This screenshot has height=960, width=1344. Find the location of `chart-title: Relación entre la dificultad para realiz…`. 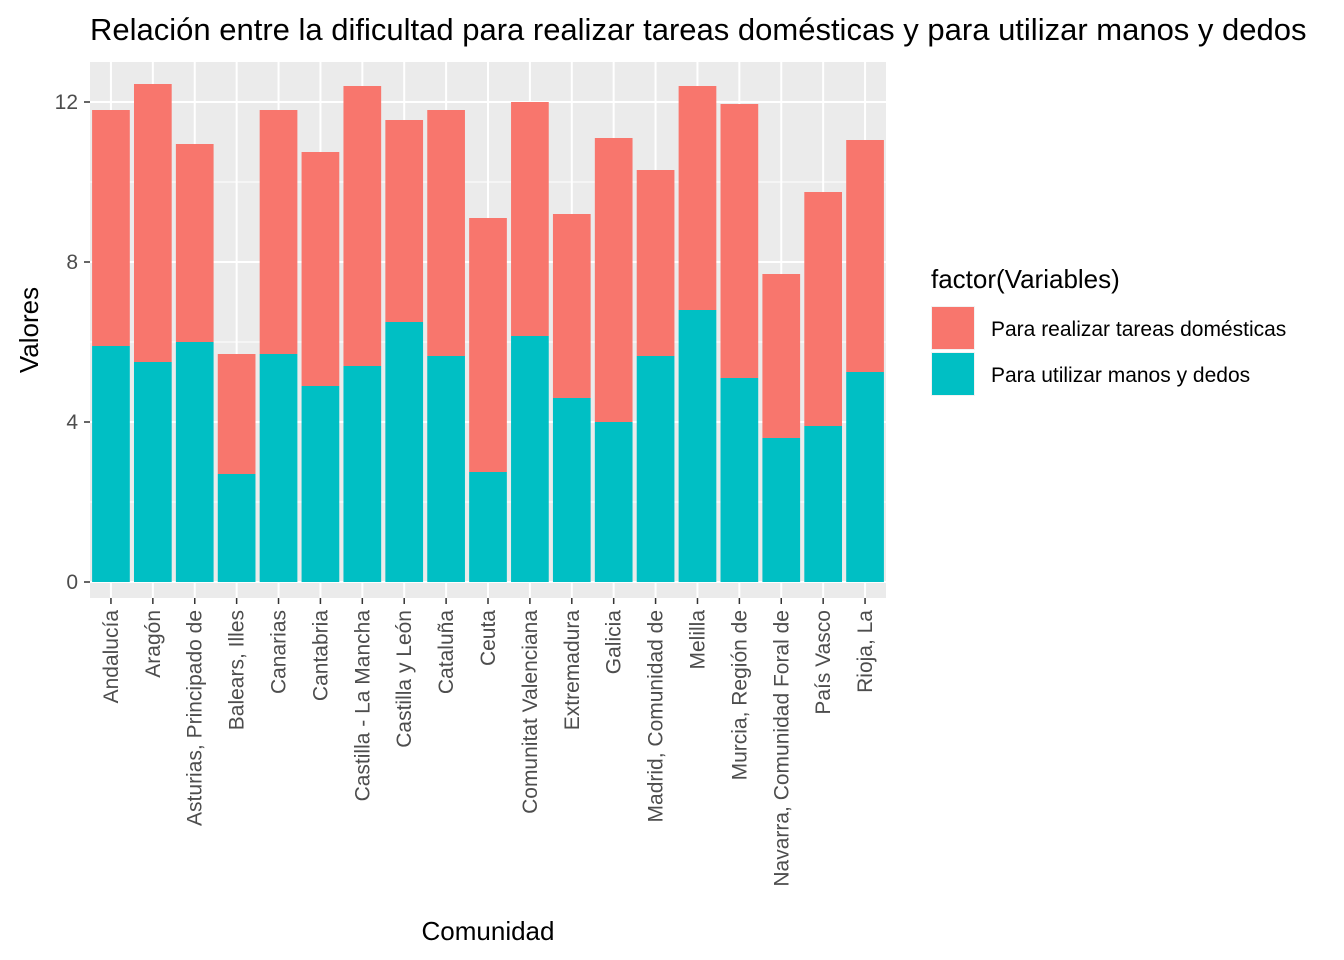

chart-title: Relación entre la dificultad para realiz… is located at coordinates (698, 29).